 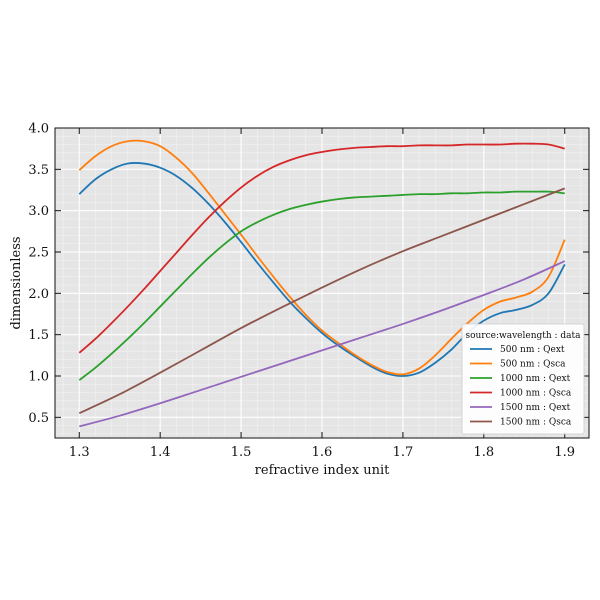 I want to click on y-tick-label: 2.5, so click(x=38, y=253).